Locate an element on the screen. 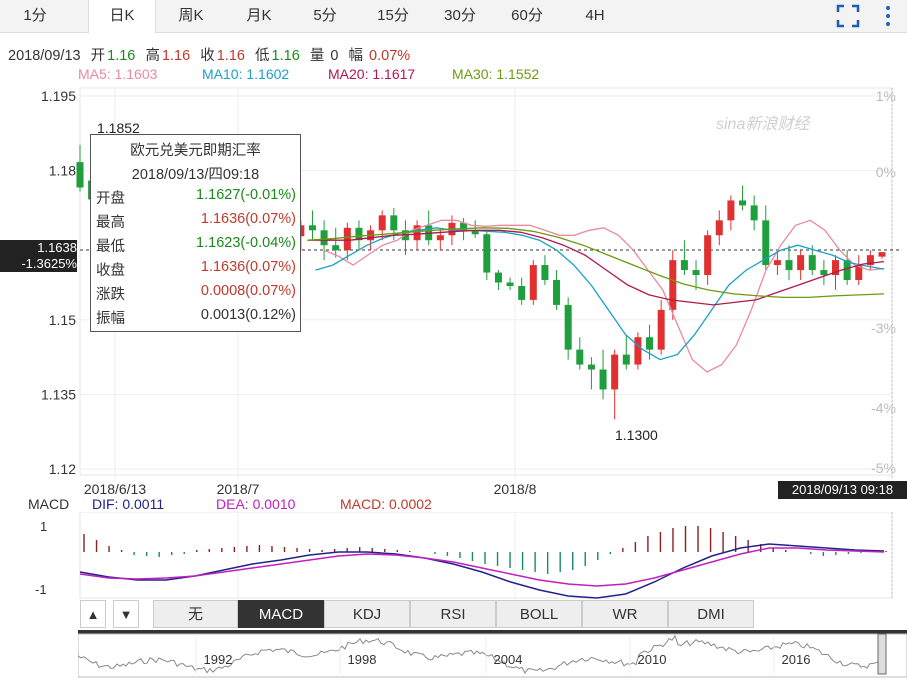 The height and width of the screenshot is (684, 907). indicator-tab-wr: WR is located at coordinates (625, 614).